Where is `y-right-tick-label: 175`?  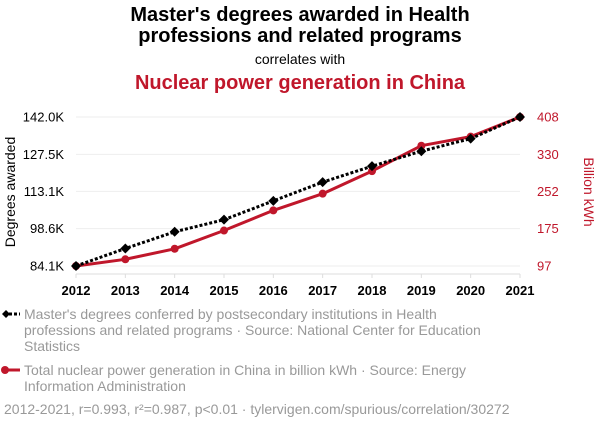
y-right-tick-label: 175 is located at coordinates (548, 228).